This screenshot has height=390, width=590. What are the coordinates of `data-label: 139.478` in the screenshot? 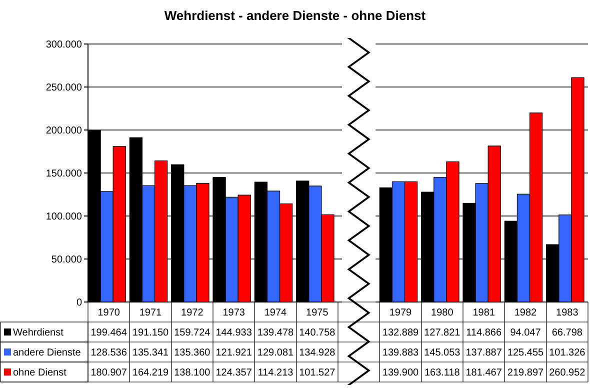 It's located at (275, 333).